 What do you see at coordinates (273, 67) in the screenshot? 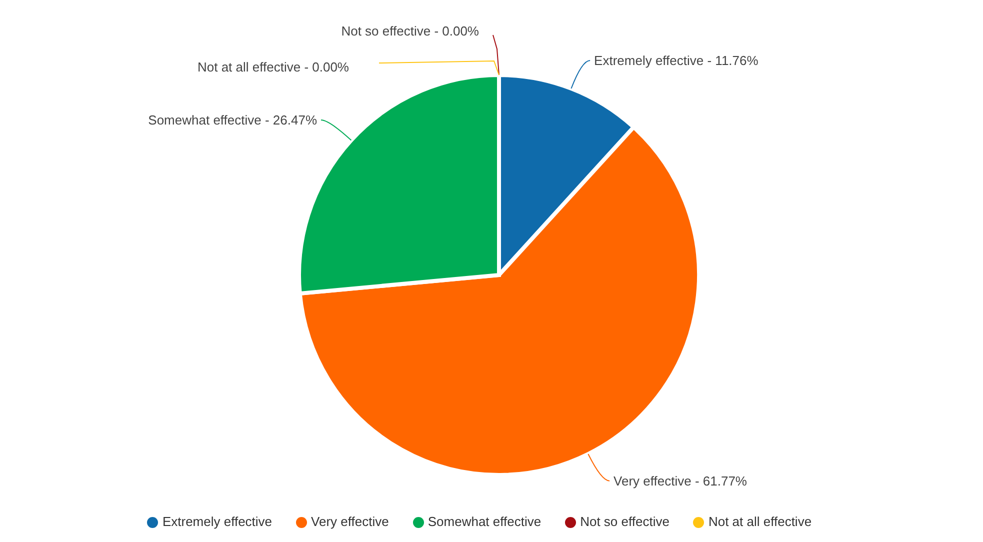
I see `category-label: Not at all effective - 0.00%` at bounding box center [273, 67].